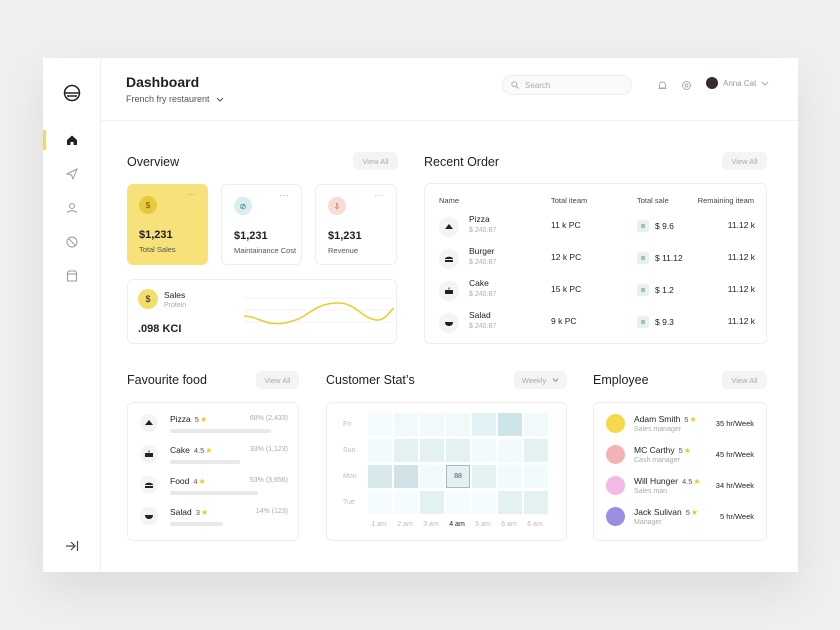  I want to click on user-icon, so click(72, 208).